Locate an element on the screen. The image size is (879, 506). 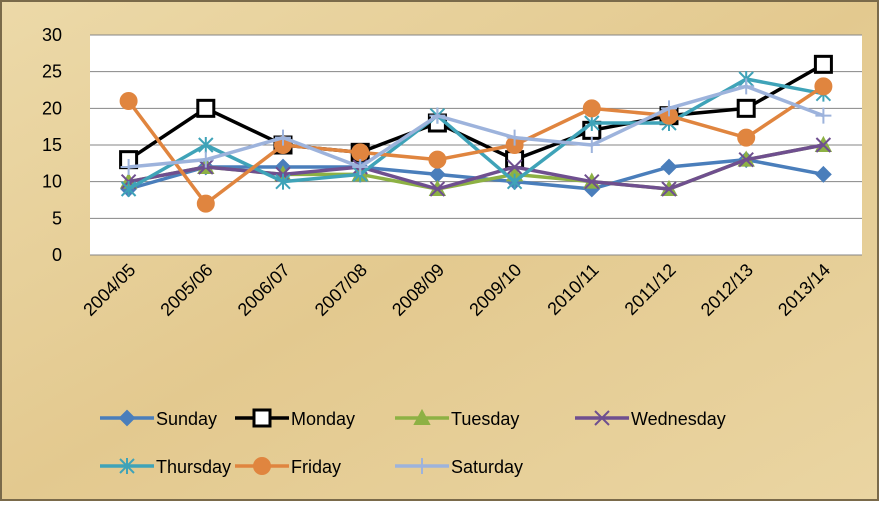
legend-label: Friday is located at coordinates (316, 467).